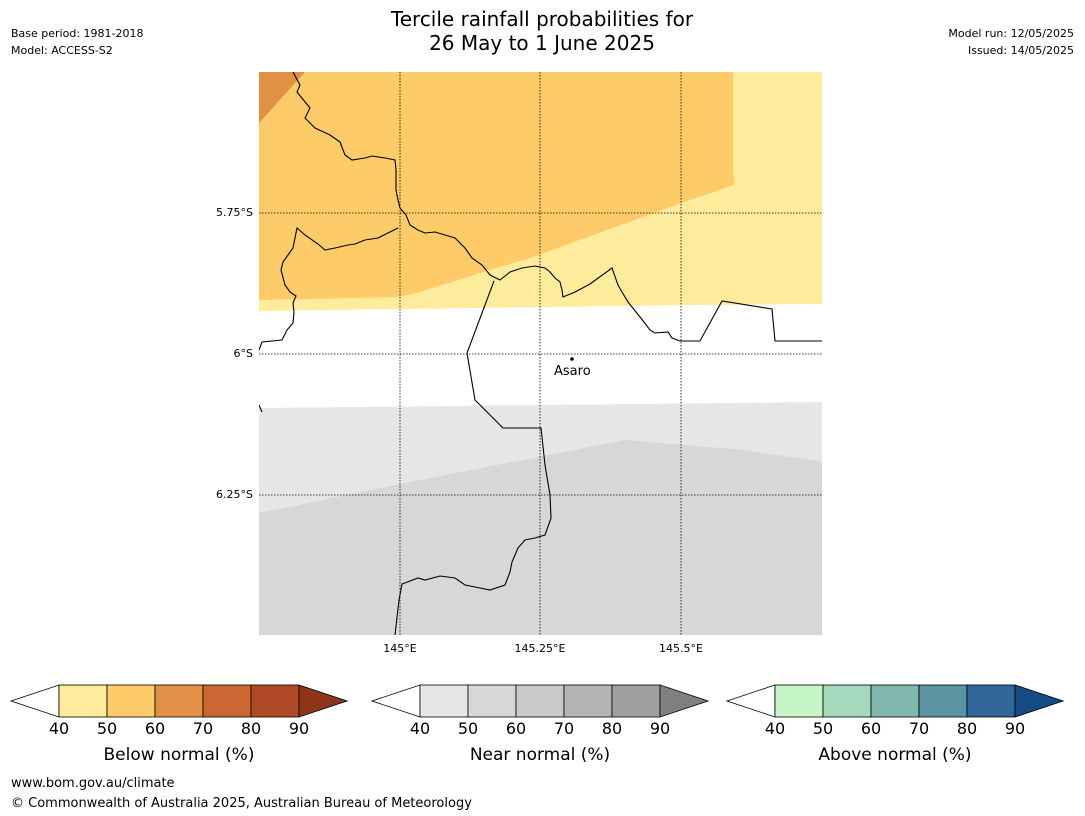  Describe the element at coordinates (572, 371) in the screenshot. I see `place-label-asaro: Asaro` at that location.